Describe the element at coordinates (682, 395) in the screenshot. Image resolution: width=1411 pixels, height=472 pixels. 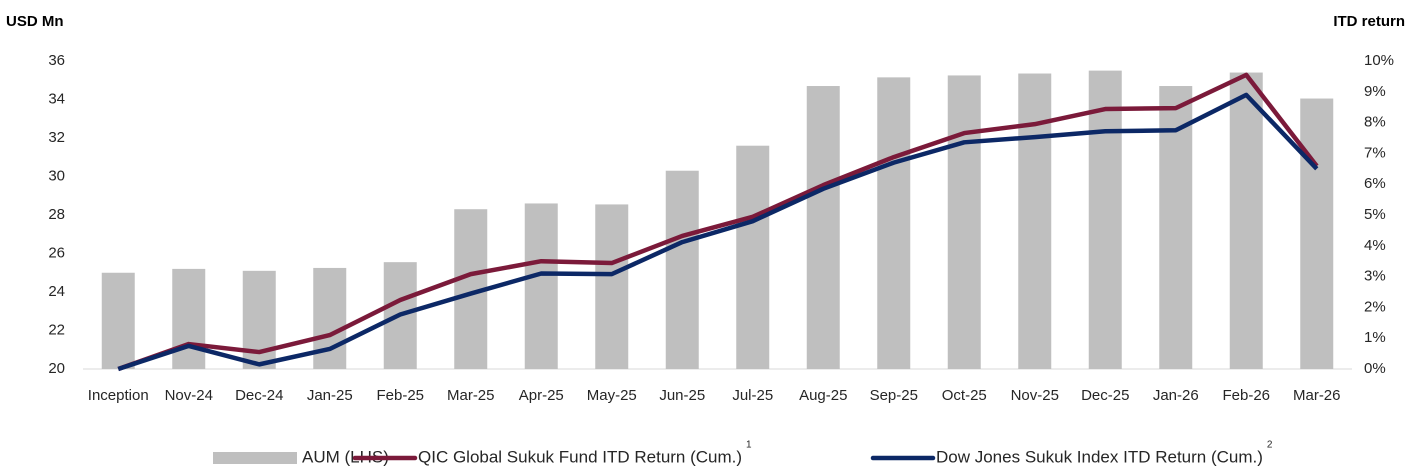
I see `x-tick-label: Jun-25` at that location.